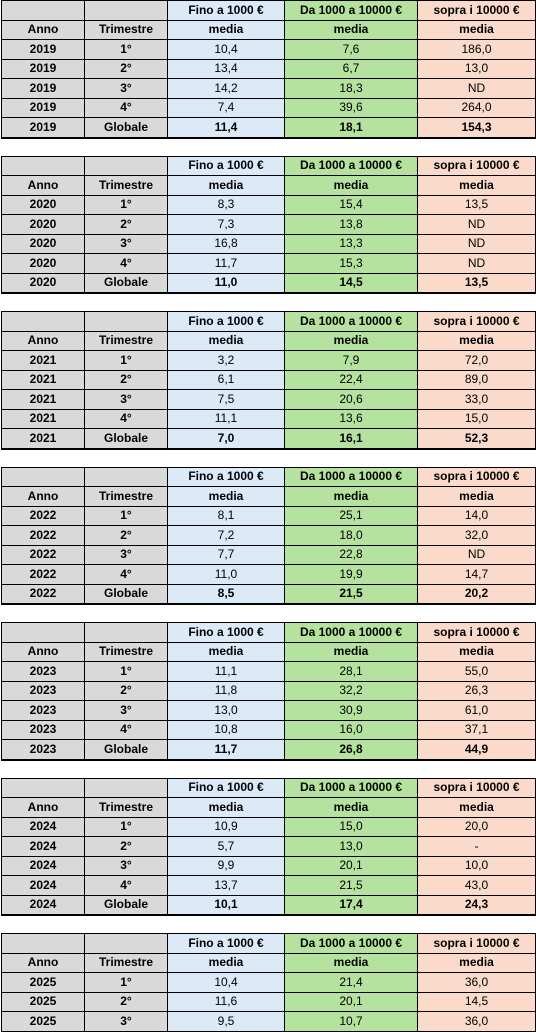  I want to click on value-sopra-10000: 43,0, so click(476, 885).